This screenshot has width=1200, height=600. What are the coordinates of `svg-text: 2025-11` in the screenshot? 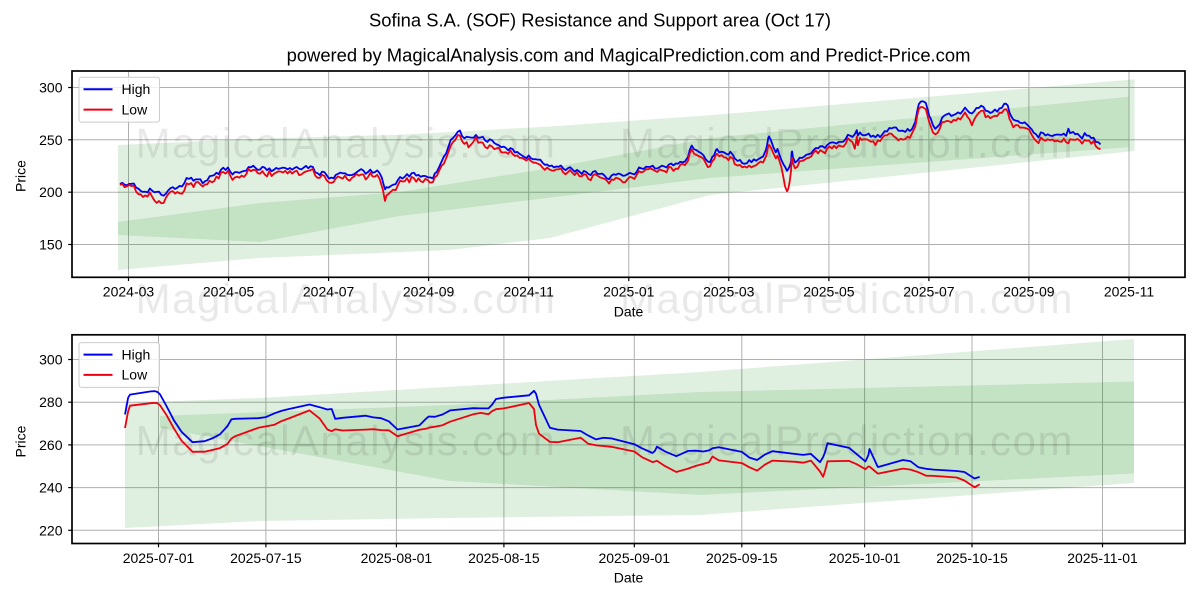 It's located at (1129, 292).